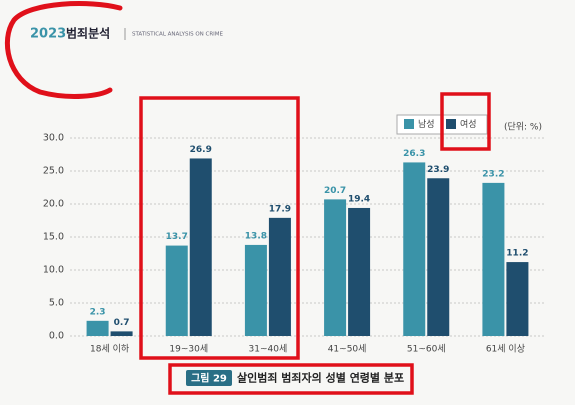 This screenshot has width=575, height=405. What do you see at coordinates (201, 150) in the screenshot?
I see `data-label: 26.9` at bounding box center [201, 150].